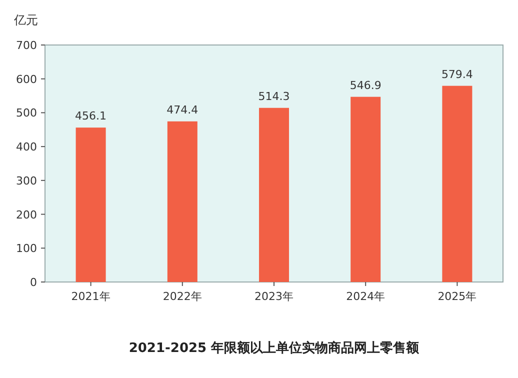 The image size is (518, 378). I want to click on data-label: 514.3, so click(274, 96).